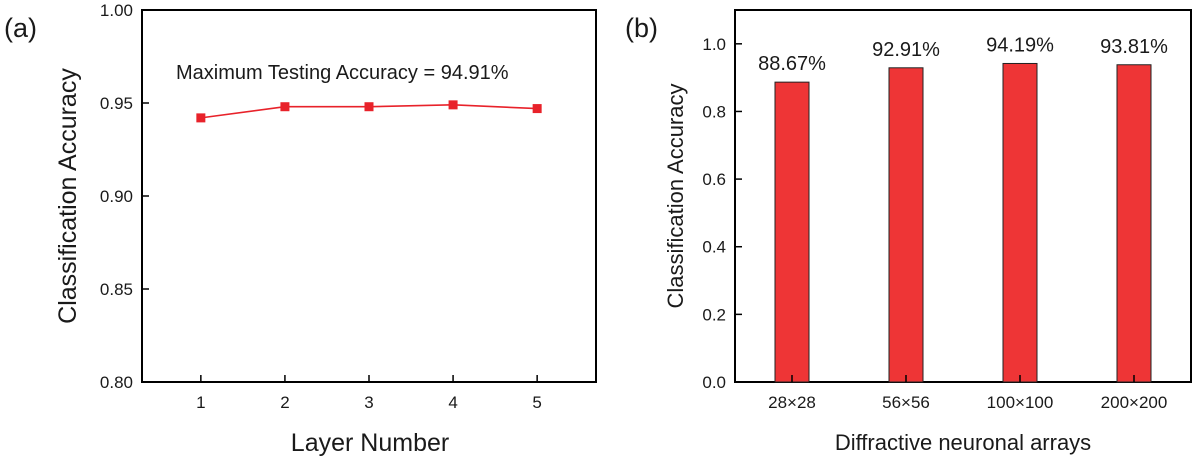 The image size is (1200, 464). I want to click on panel-b-x-axis-title: Diffractive neuronal arrays, so click(963, 442).